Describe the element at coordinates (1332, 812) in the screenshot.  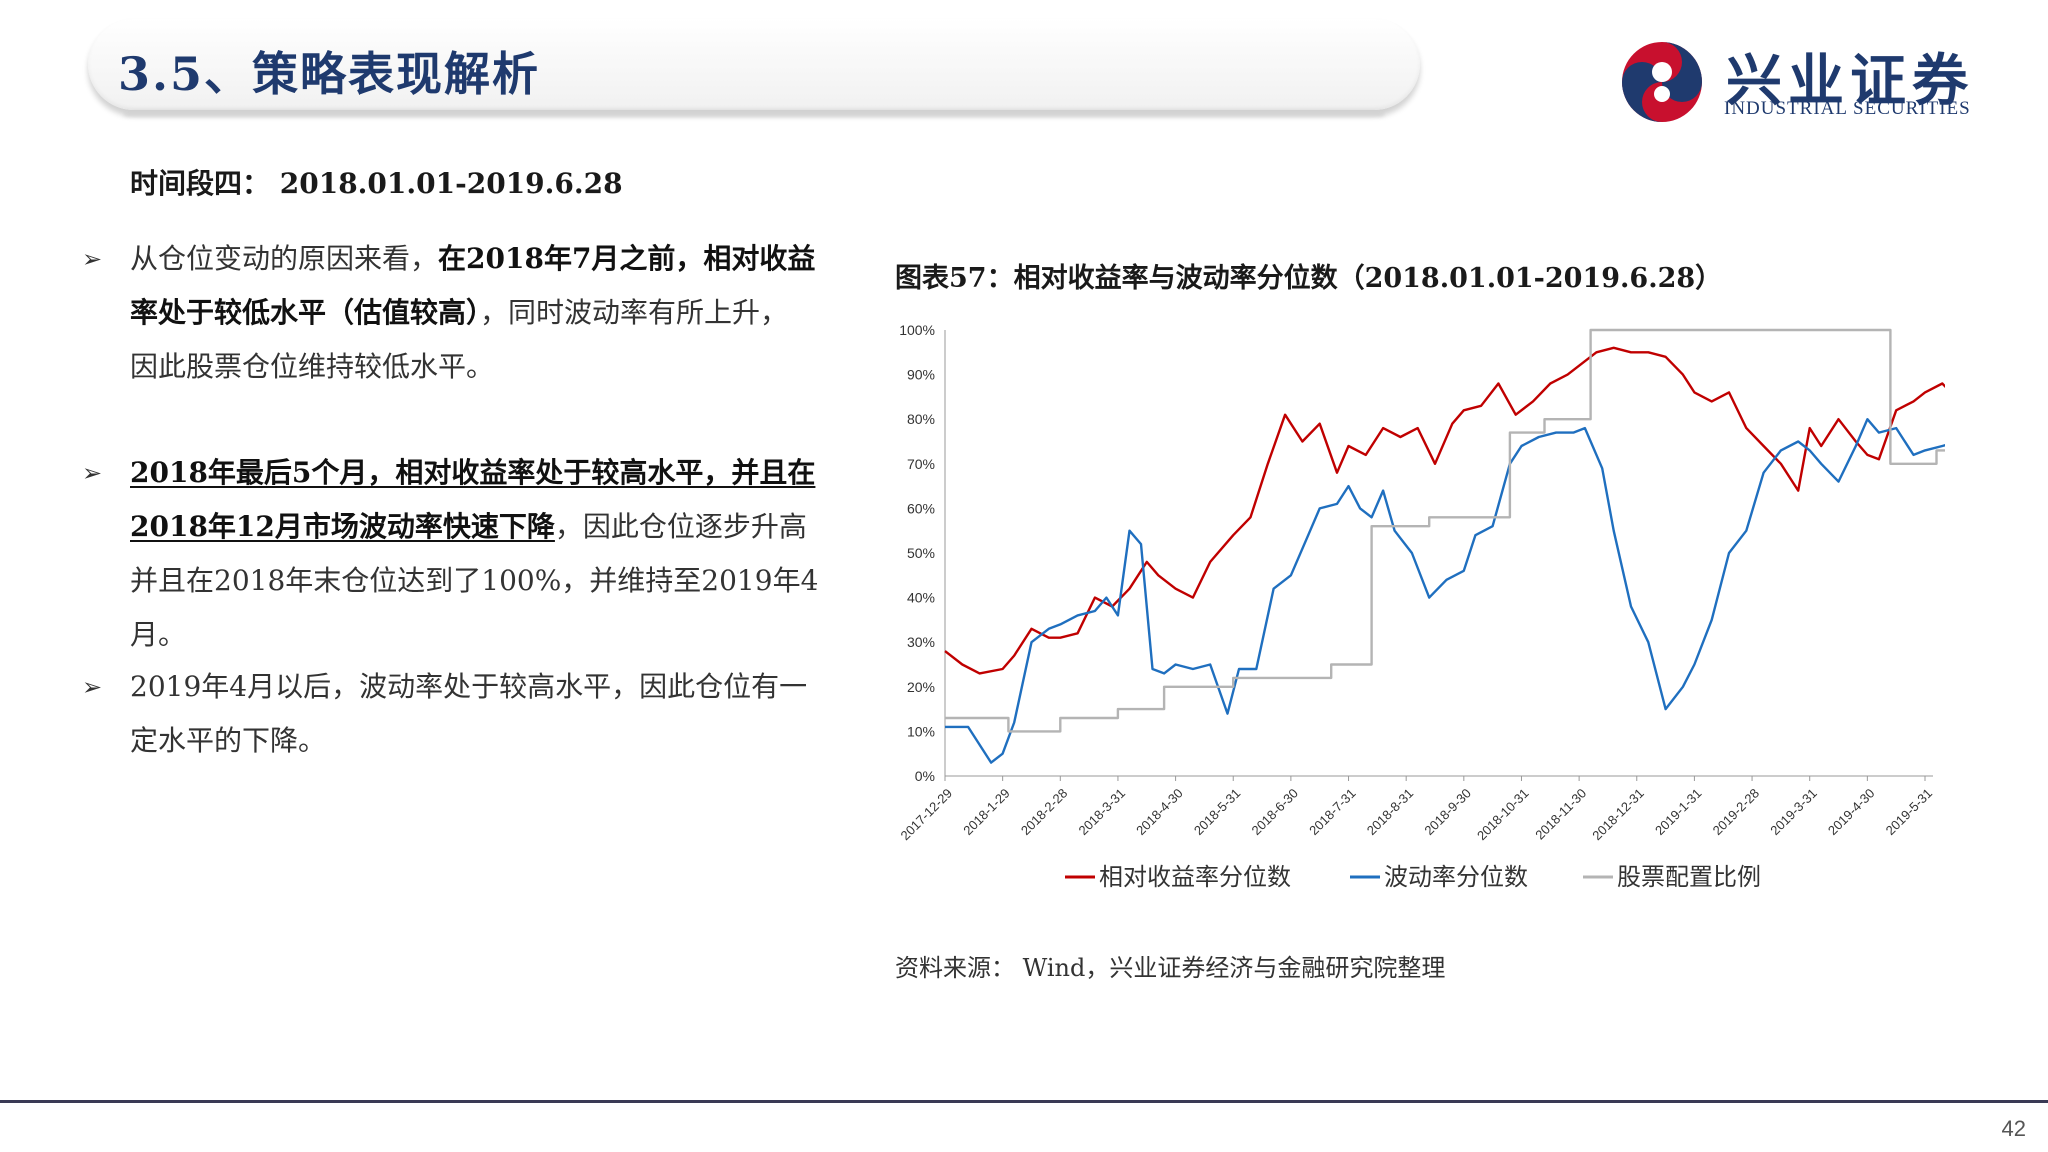
I see `x-tick-label: 2018-7-31` at that location.